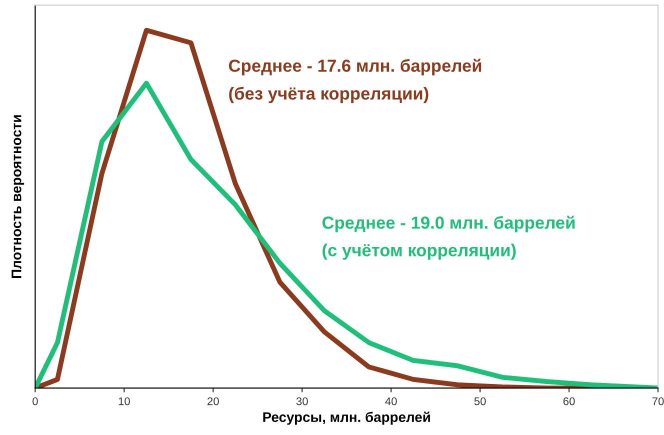  What do you see at coordinates (213, 401) in the screenshot?
I see `x-tick-label: 20` at bounding box center [213, 401].